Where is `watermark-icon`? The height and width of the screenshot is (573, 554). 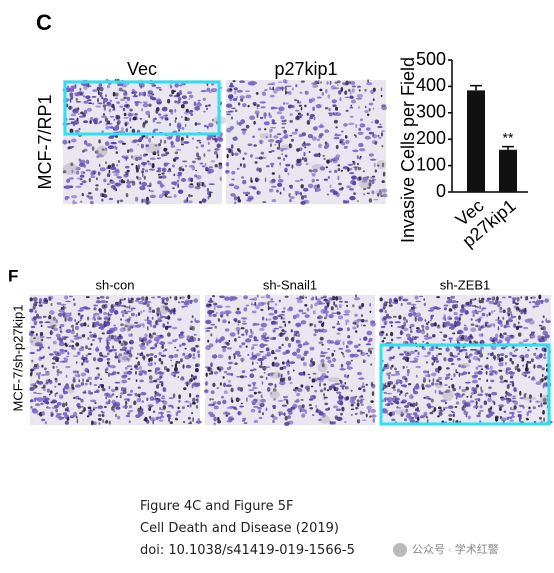
watermark-icon is located at coordinates (400, 550).